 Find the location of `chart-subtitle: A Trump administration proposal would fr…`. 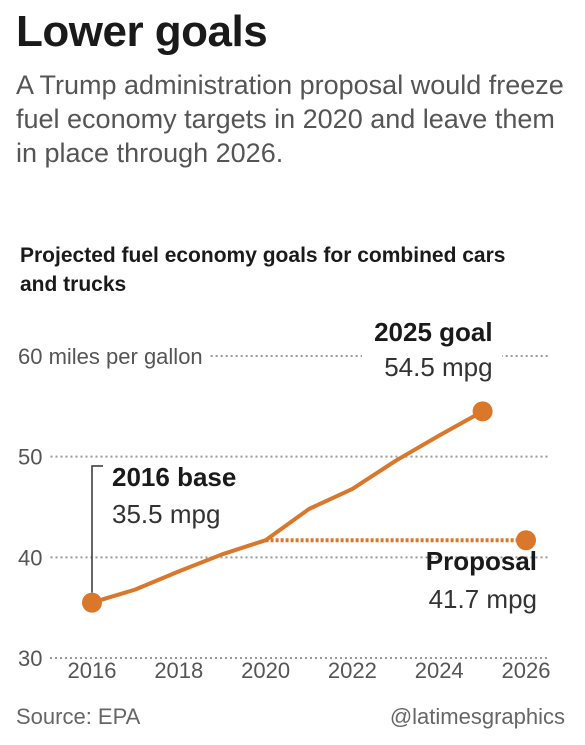

chart-subtitle: A Trump administration proposal would fr… is located at coordinates (290, 119).